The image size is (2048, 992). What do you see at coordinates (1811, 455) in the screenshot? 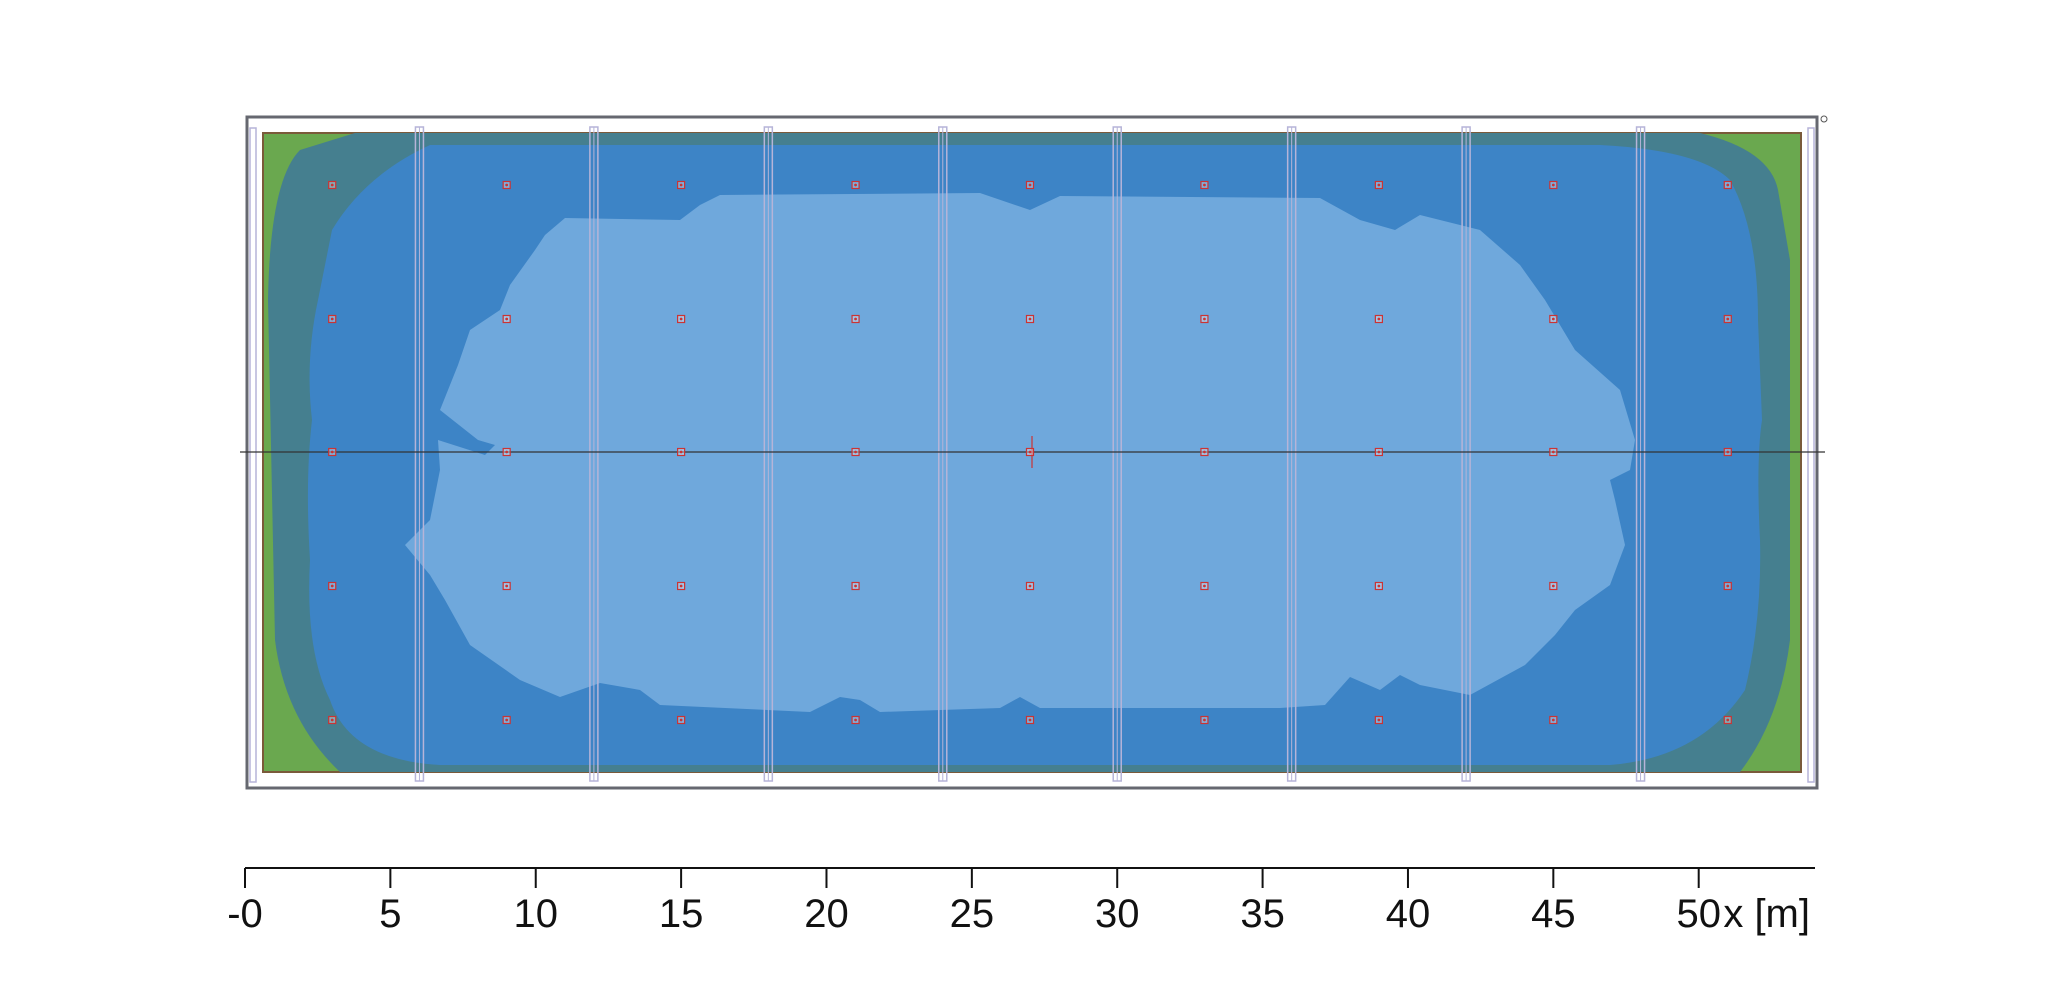
I see `end-wall-right` at bounding box center [1811, 455].